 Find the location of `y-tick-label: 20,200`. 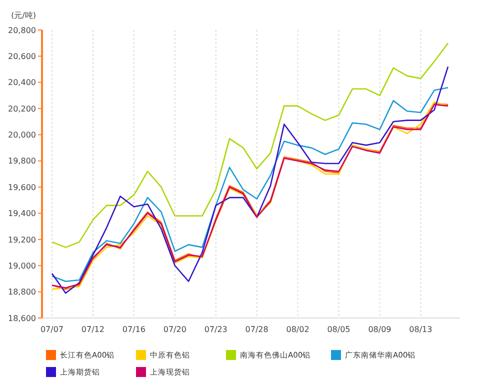

y-tick-label: 20,200 is located at coordinates (22, 109).